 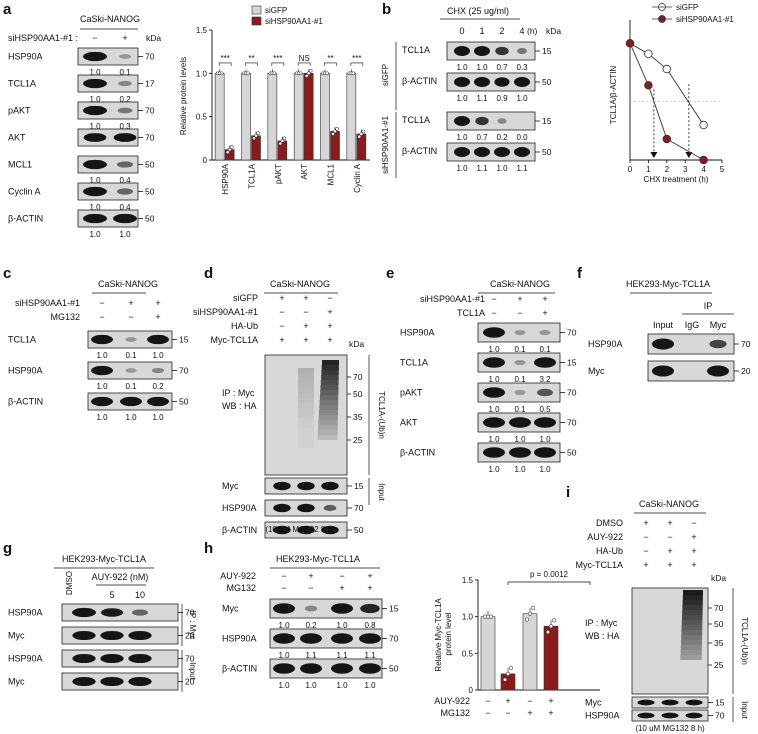 What do you see at coordinates (24, 192) in the screenshot?
I see `a-blot-label: Cyclin A` at bounding box center [24, 192].